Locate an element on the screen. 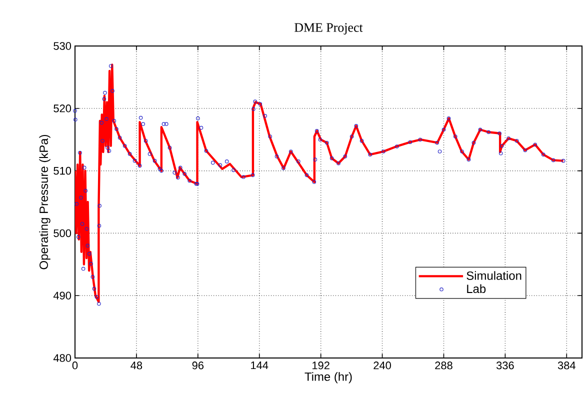  chart-title: DME Project is located at coordinates (328, 28).